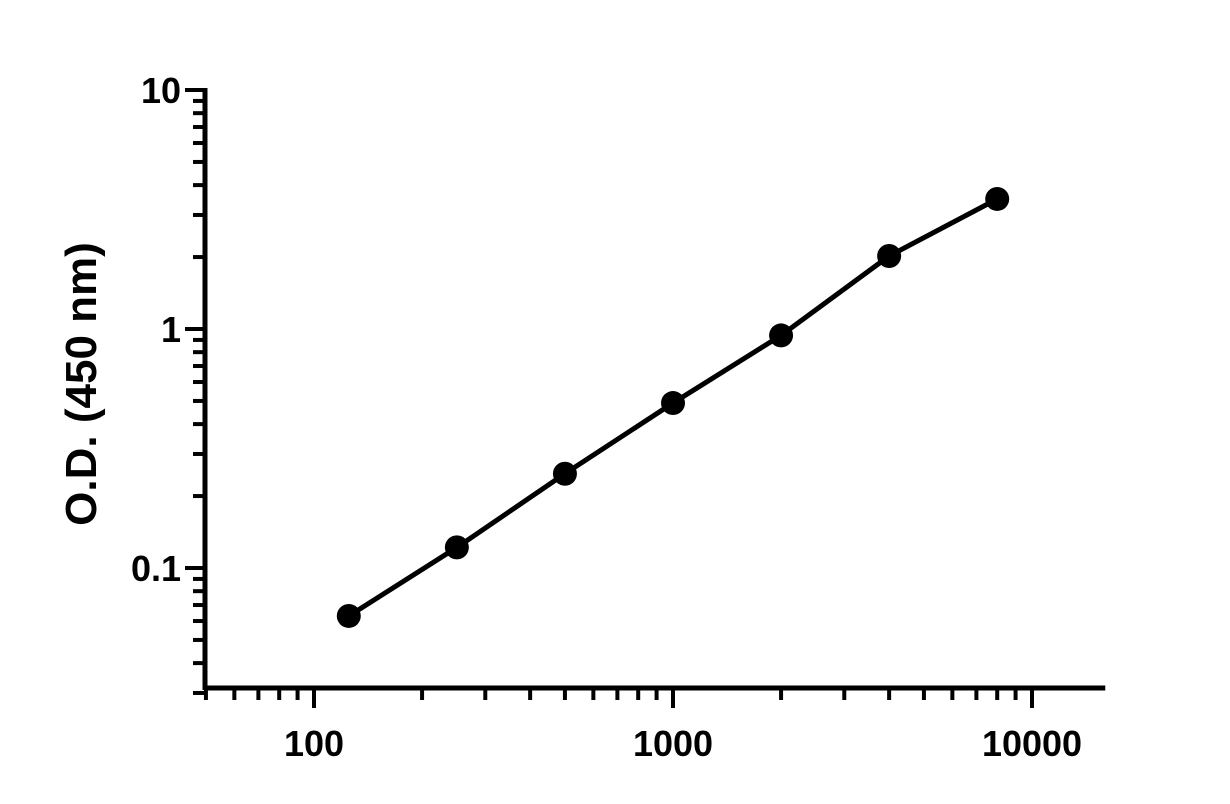  I want to click on x-tick-label: 10000, so click(1032, 743).